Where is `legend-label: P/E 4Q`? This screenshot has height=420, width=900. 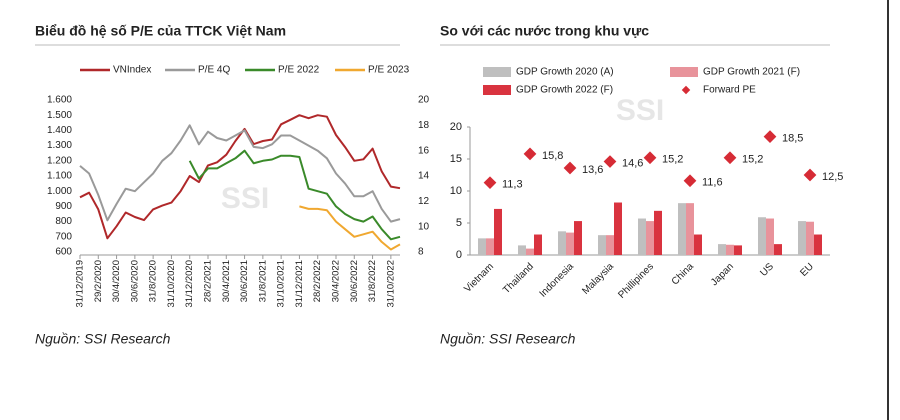 legend-label: P/E 4Q is located at coordinates (214, 70).